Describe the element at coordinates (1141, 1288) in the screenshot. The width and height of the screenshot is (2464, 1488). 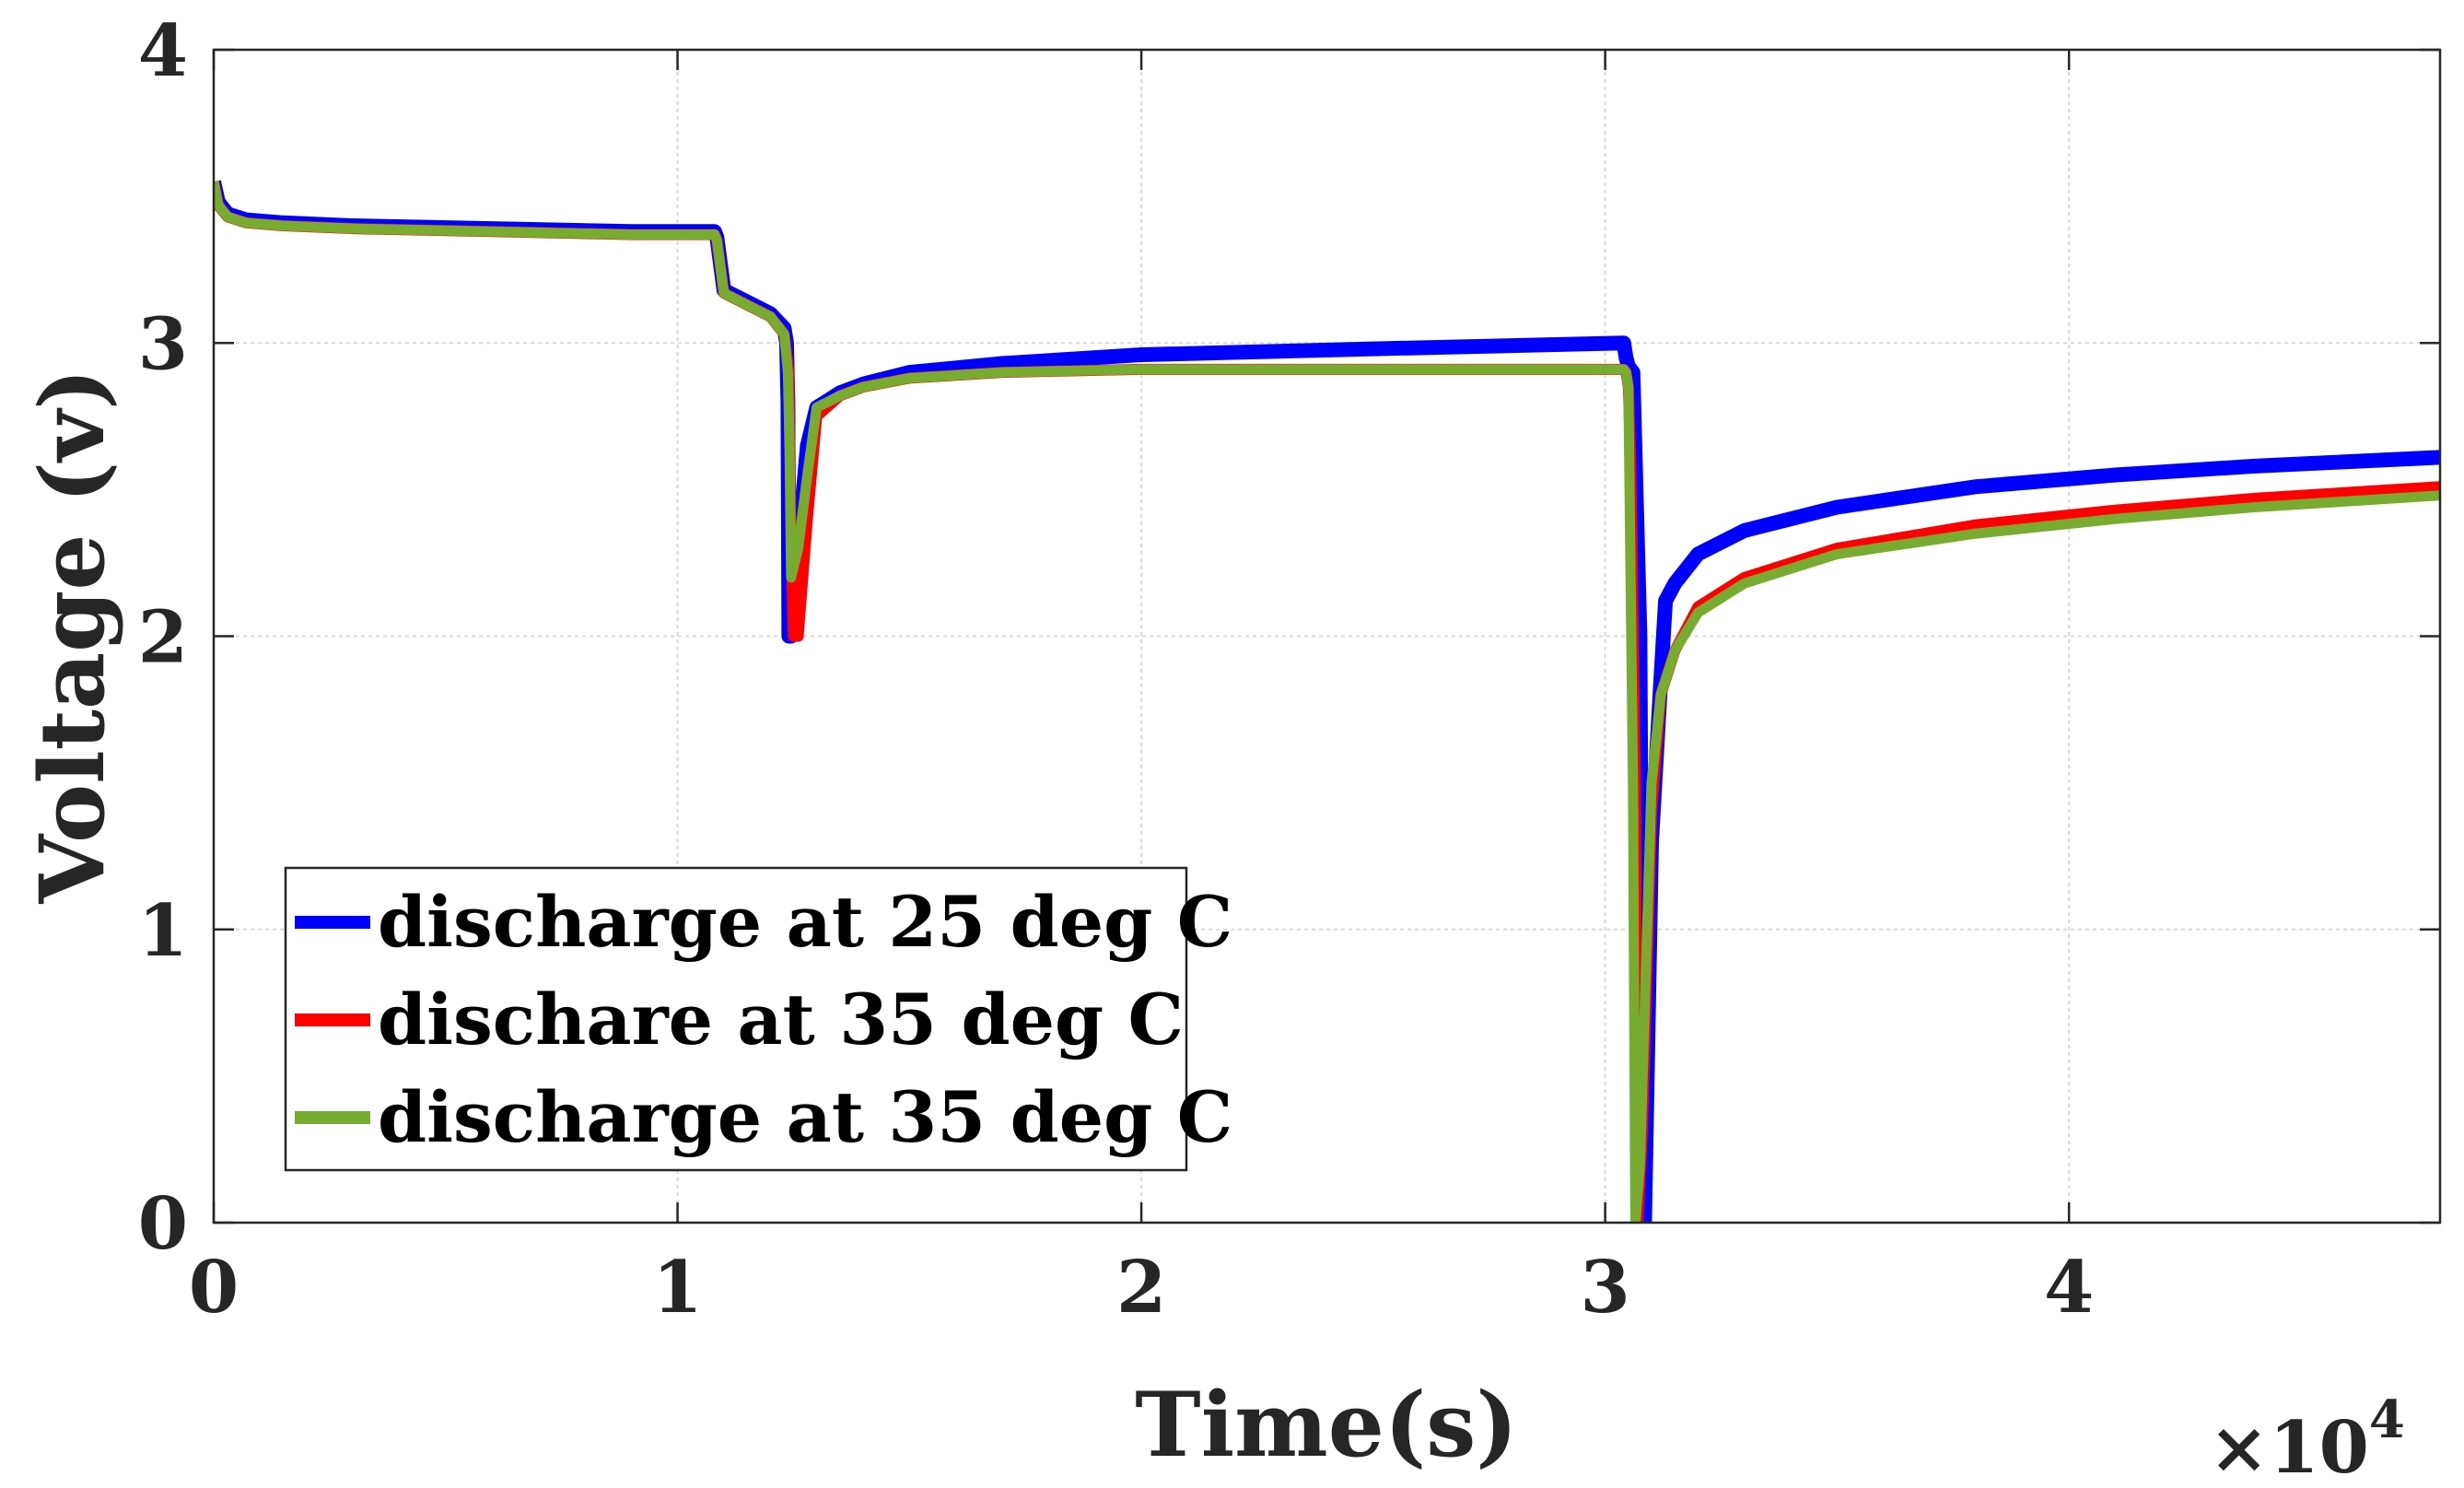
I see `x-tick-label: 2` at that location.